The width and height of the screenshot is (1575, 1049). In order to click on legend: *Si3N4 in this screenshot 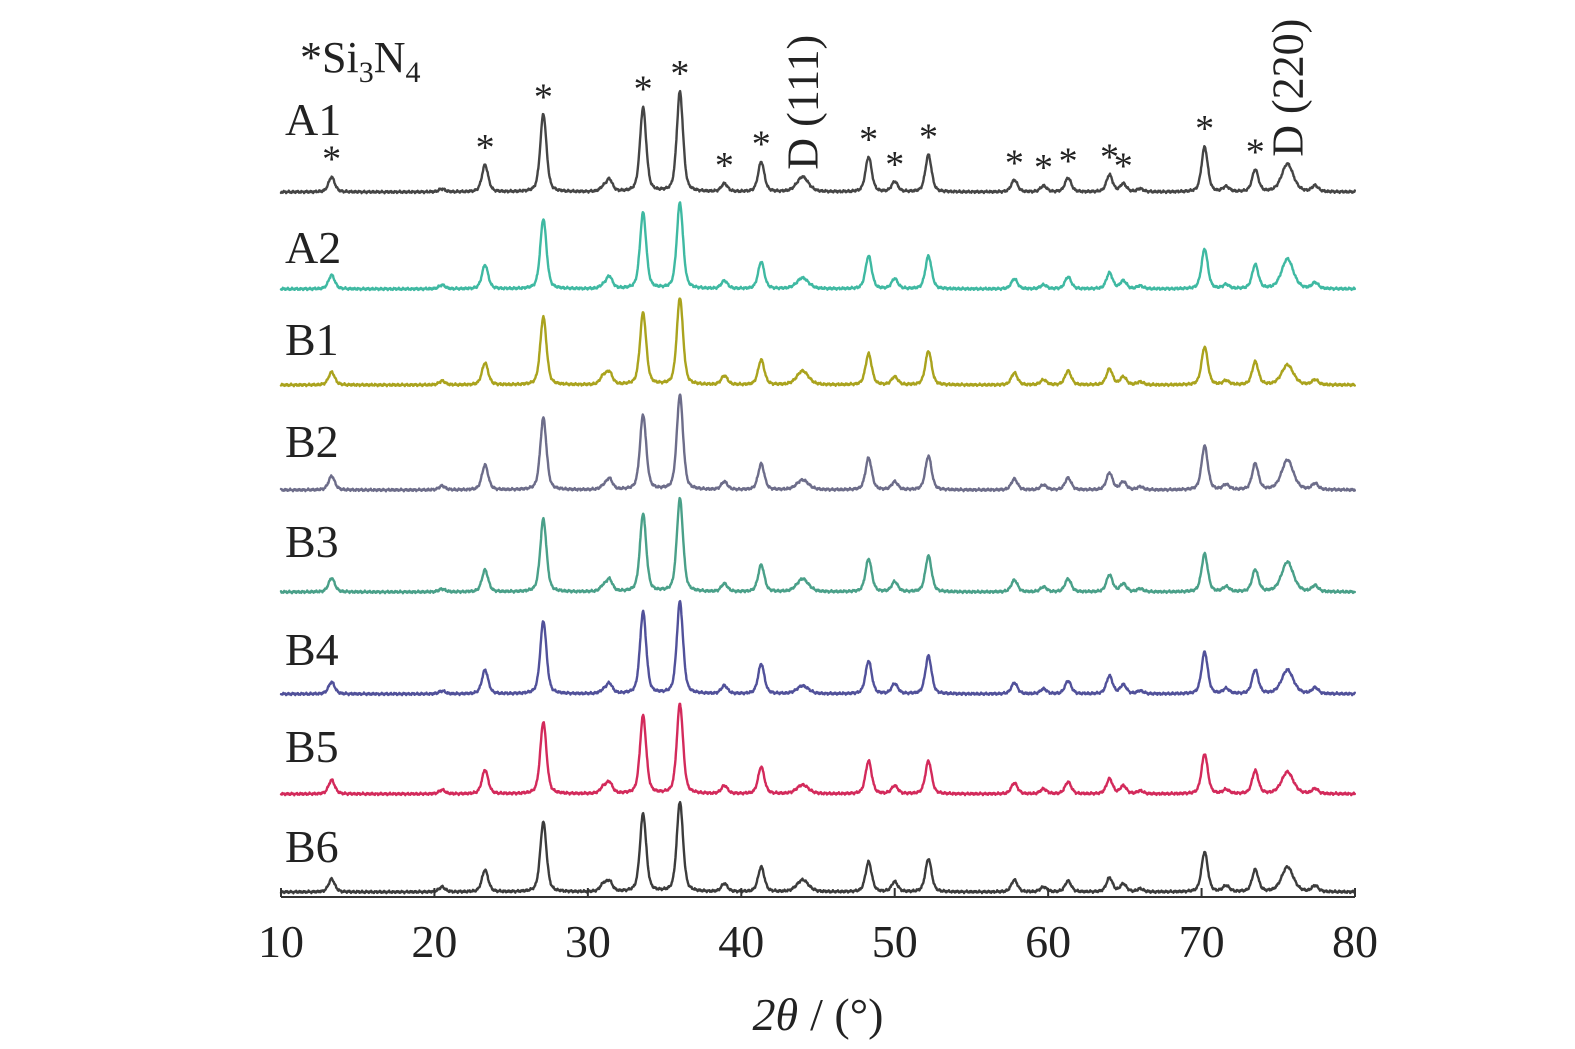, I will do `click(360, 61)`.